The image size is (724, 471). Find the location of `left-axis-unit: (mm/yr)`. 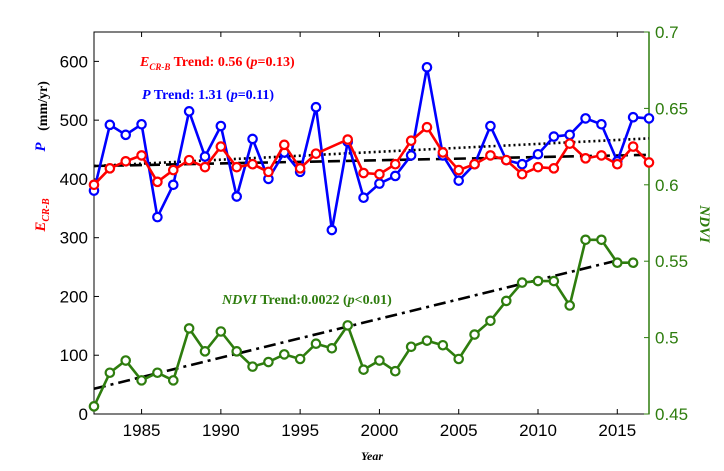

left-axis-unit: (mm/yr) is located at coordinates (43, 106).